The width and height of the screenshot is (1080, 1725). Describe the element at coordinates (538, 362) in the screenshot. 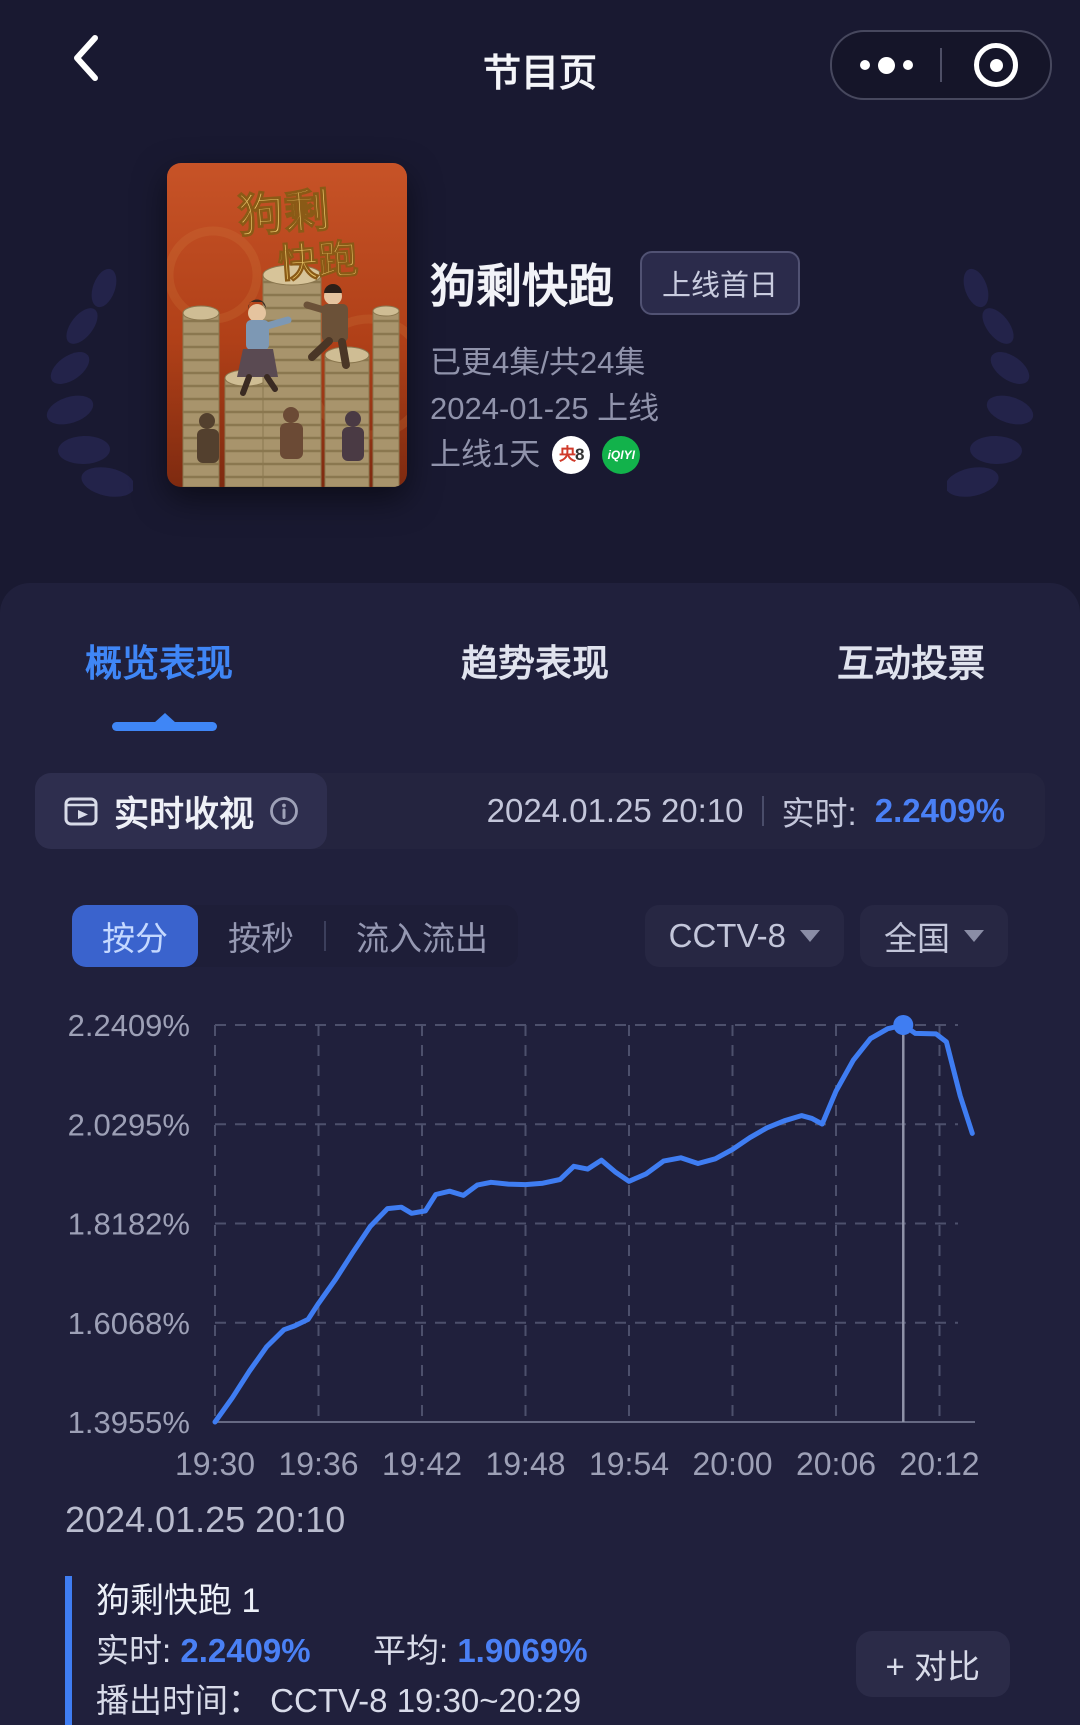

I see `episodes-info: 已更4集/共24集` at that location.